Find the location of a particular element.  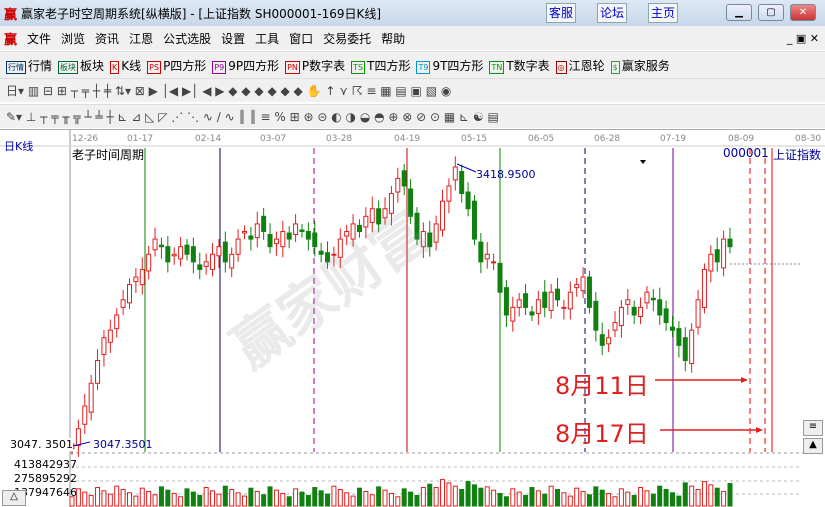

toolbar-item-5: PN P数字表 is located at coordinates (315, 65).